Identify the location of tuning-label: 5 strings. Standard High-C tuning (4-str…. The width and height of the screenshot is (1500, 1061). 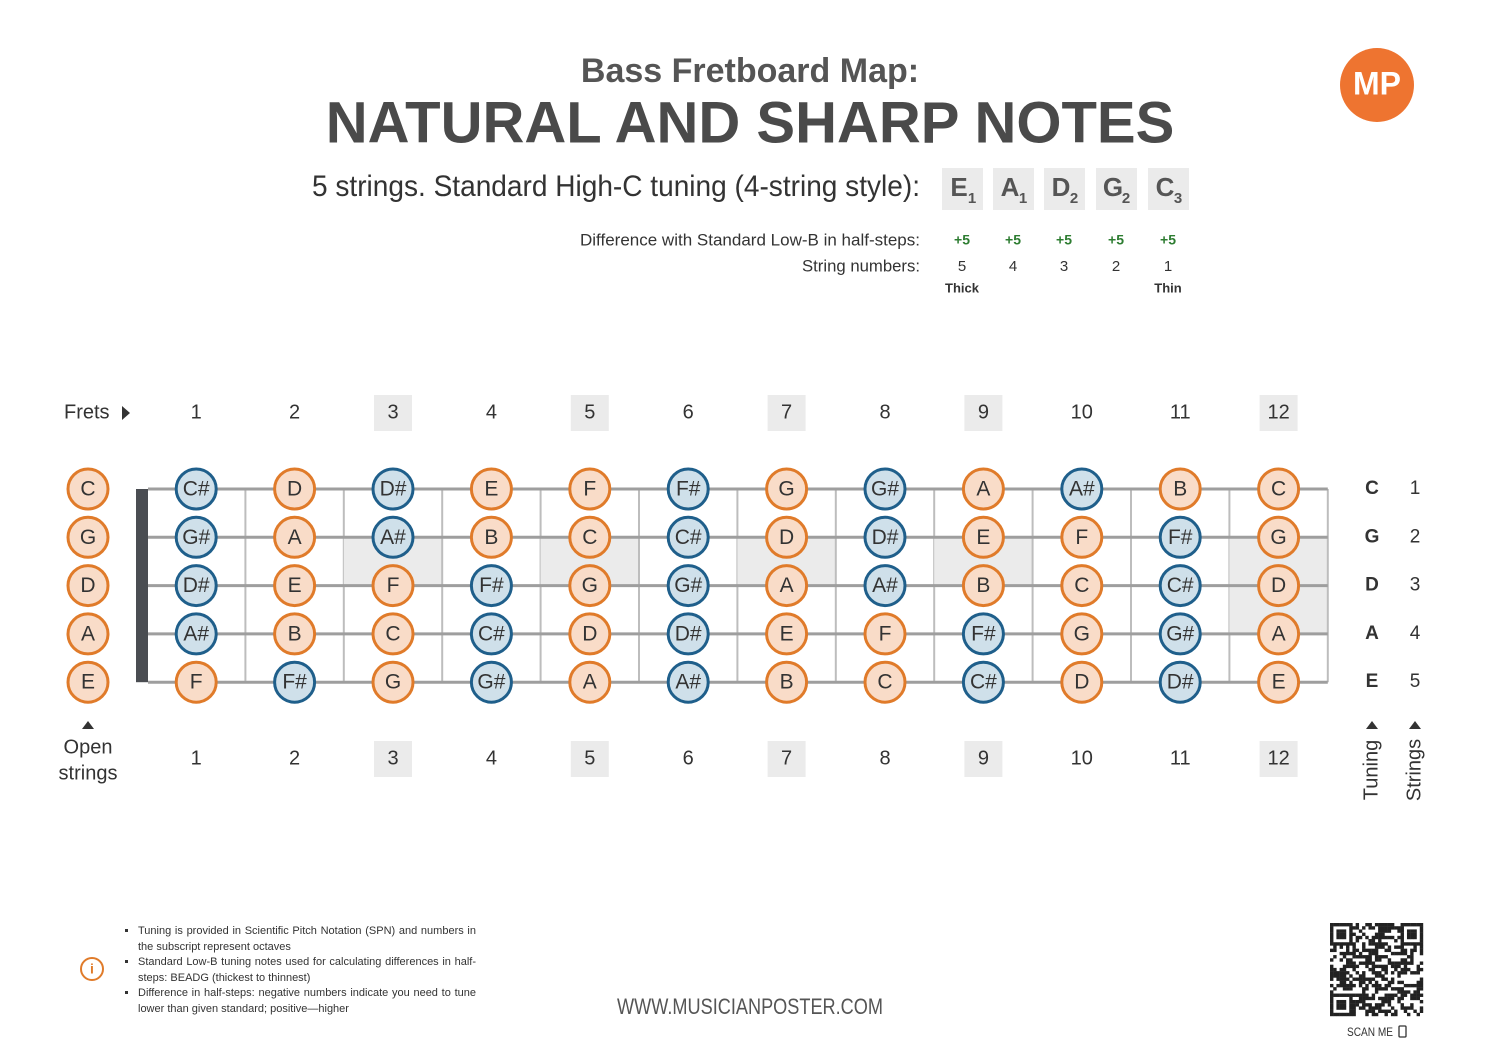
(616, 186).